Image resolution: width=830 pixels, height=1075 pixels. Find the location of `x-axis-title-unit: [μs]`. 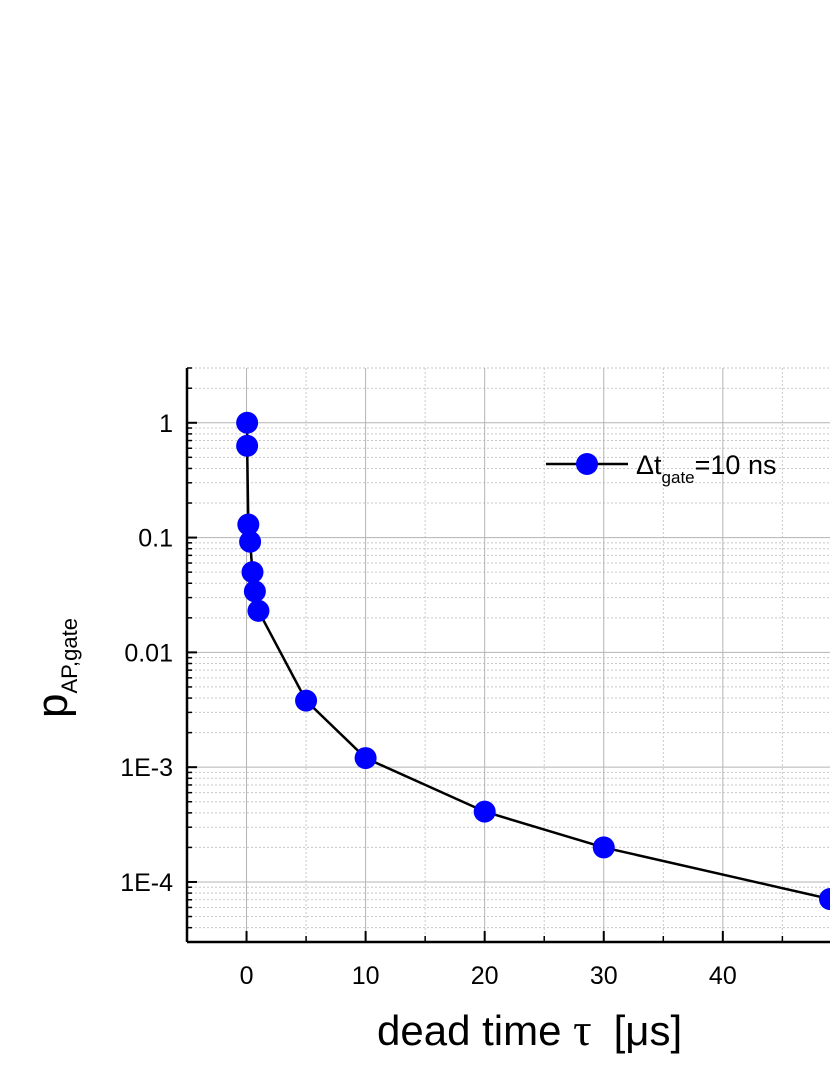

x-axis-title-unit: [μs] is located at coordinates (648, 1030).